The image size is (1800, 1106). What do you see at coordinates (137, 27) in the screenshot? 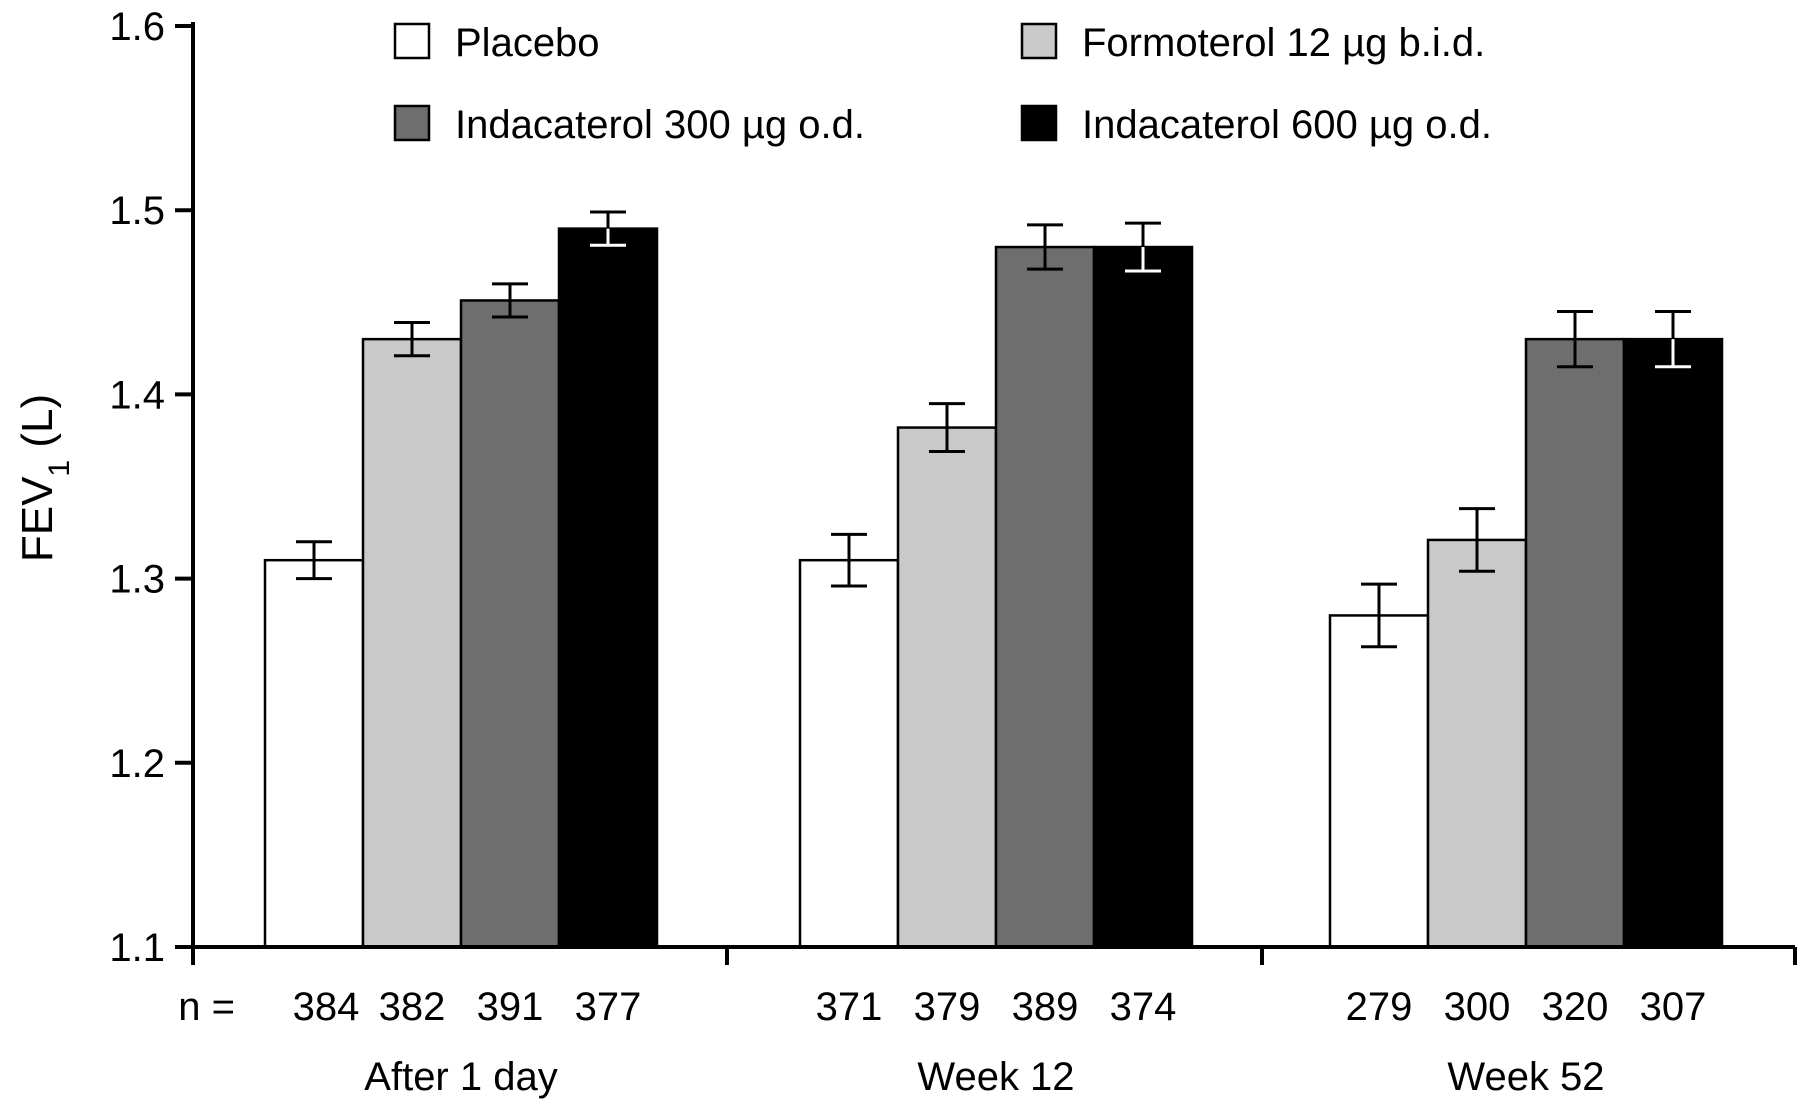
I see `y-tick-label: 1.6` at bounding box center [137, 27].